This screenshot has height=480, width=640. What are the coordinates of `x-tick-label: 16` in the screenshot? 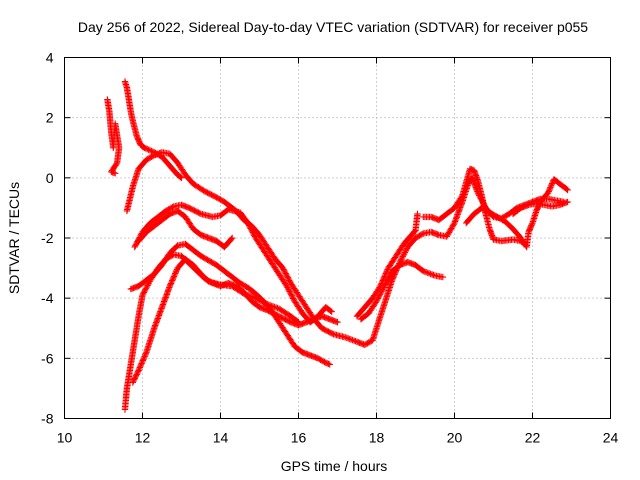 It's located at (299, 438).